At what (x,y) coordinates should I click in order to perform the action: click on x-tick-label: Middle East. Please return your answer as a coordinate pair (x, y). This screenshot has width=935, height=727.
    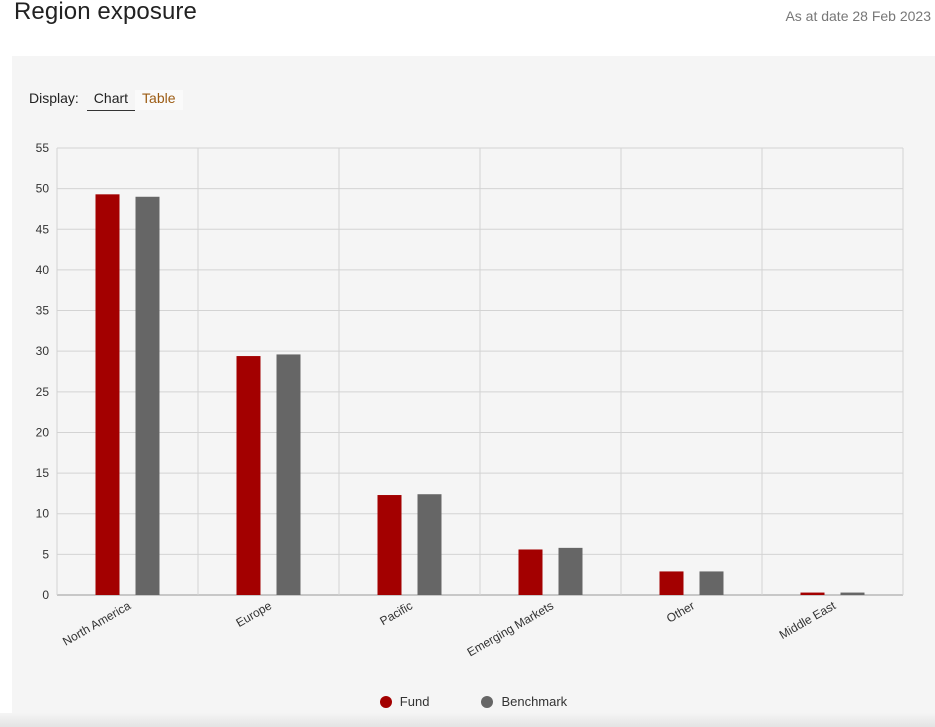
    Looking at the image, I should click on (808, 620).